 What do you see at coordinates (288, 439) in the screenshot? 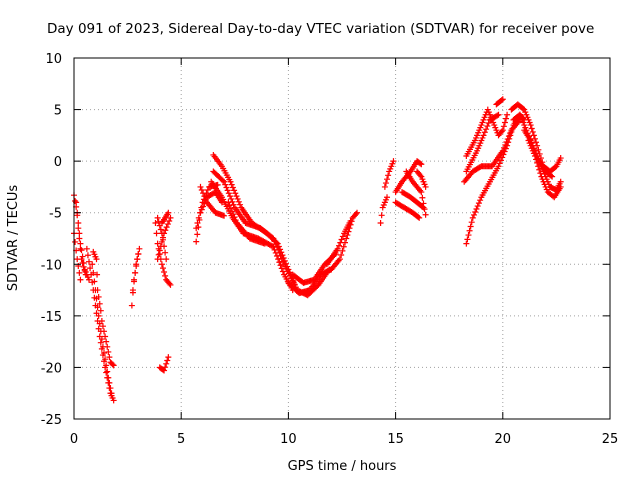
I see `x-tick-label: 10` at bounding box center [288, 439].